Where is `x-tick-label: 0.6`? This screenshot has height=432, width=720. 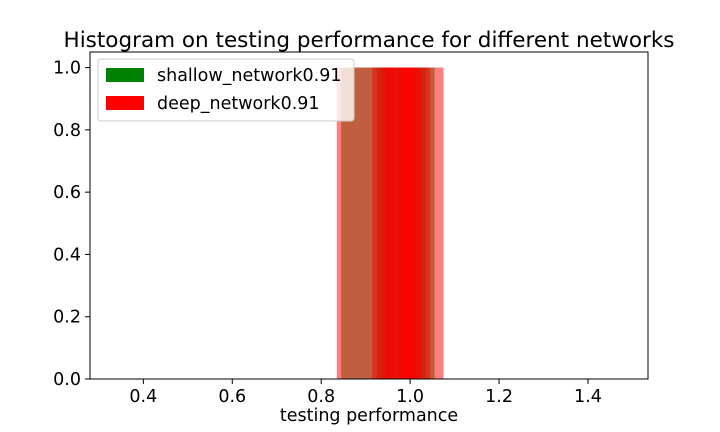 x-tick-label: 0.6 is located at coordinates (232, 397).